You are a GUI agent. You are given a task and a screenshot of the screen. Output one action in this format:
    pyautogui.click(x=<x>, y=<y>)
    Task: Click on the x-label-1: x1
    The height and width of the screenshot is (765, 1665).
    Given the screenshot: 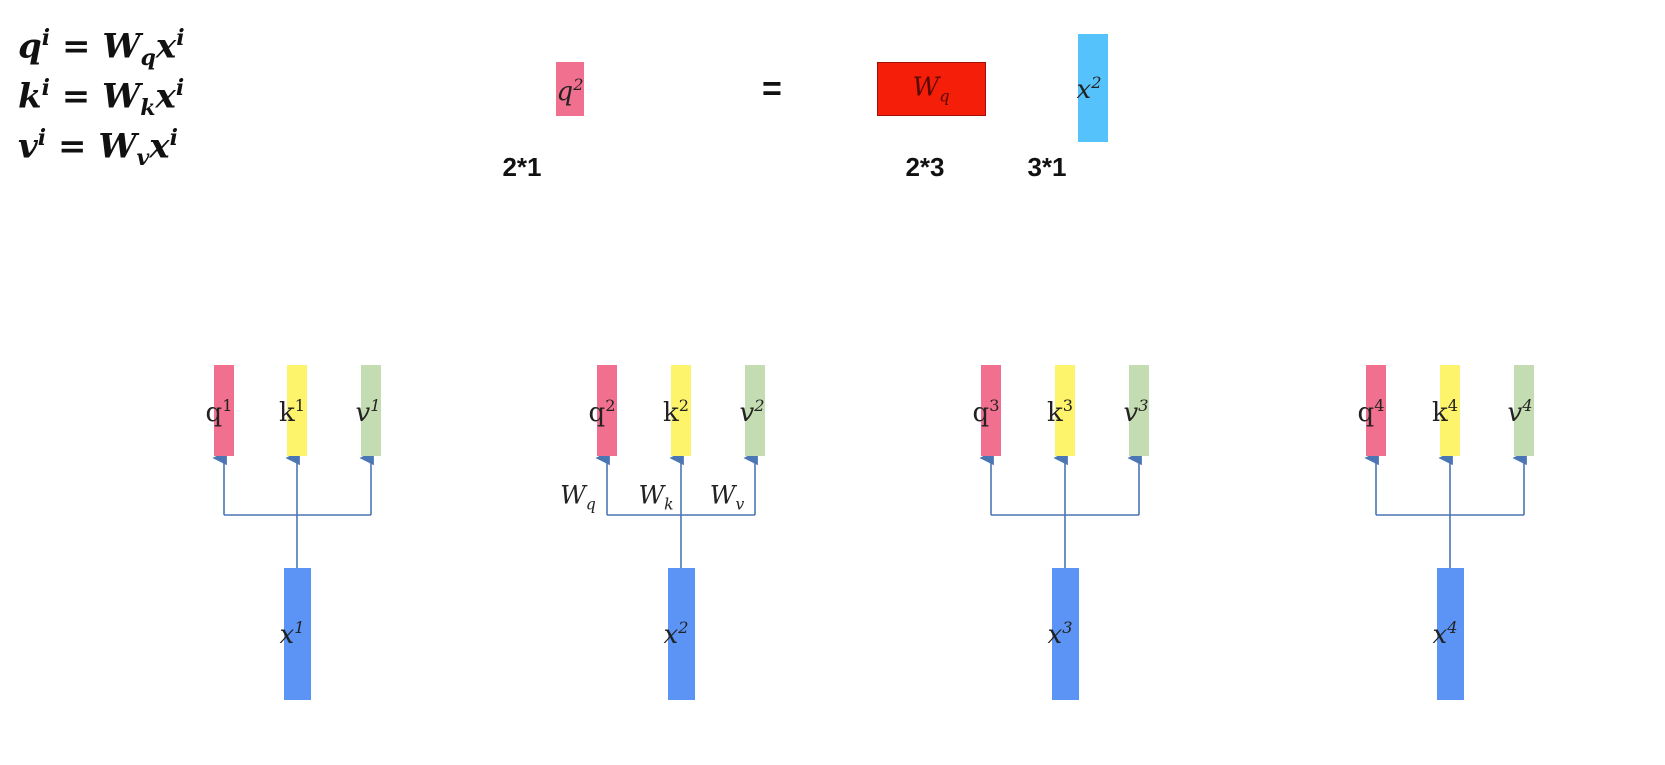 What is the action you would take?
    pyautogui.click(x=292, y=634)
    